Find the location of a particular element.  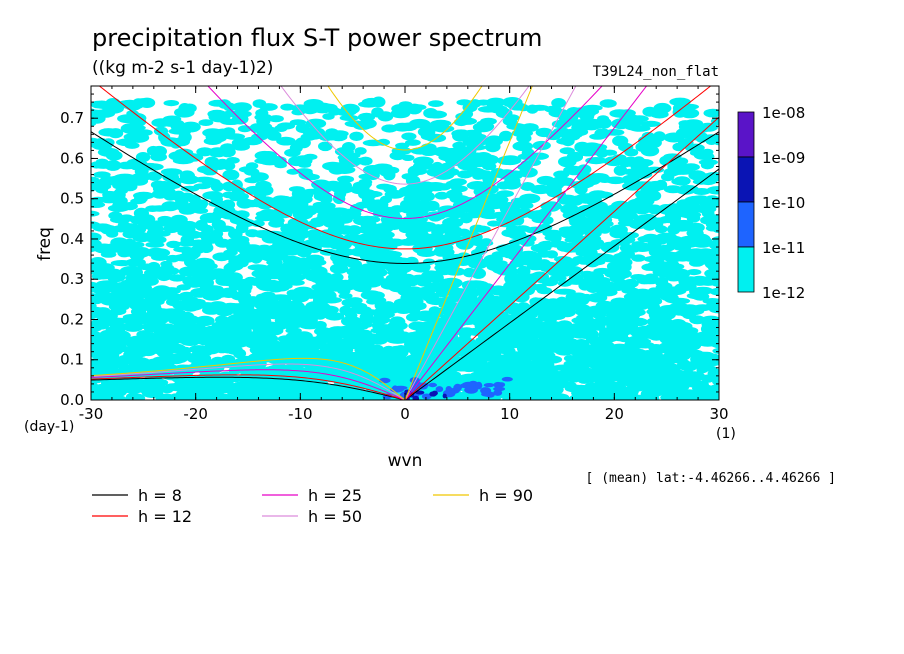

colorbar: 1e-08 1e-09 1e-10 1e-11 1e-12 is located at coordinates (771, 203).